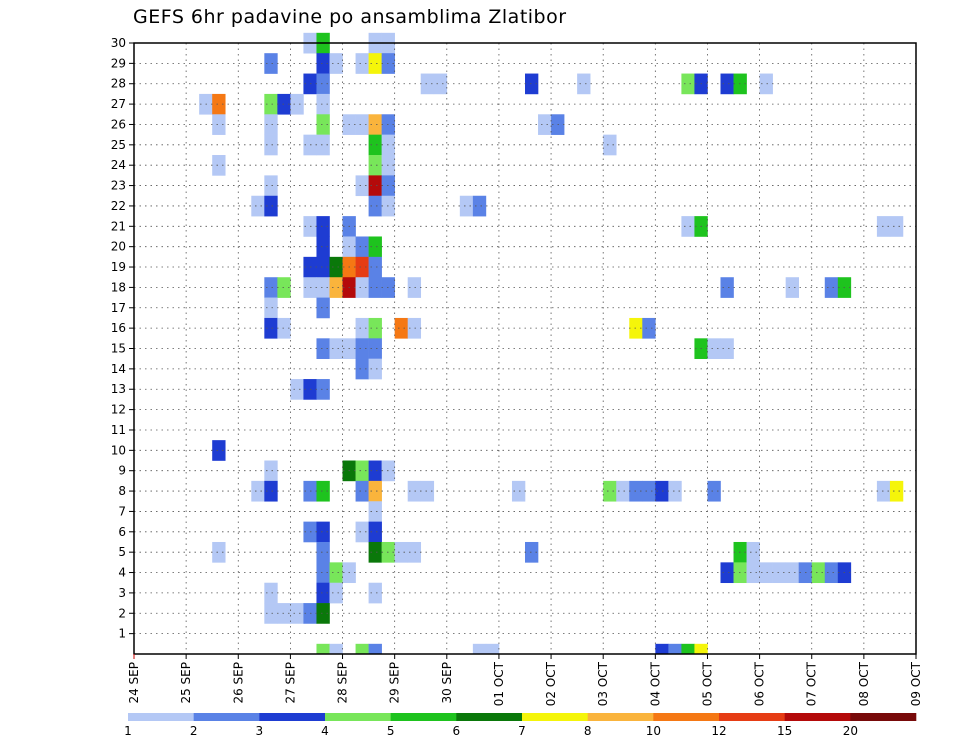  I want to click on y-tick-label: 4, so click(122, 573).